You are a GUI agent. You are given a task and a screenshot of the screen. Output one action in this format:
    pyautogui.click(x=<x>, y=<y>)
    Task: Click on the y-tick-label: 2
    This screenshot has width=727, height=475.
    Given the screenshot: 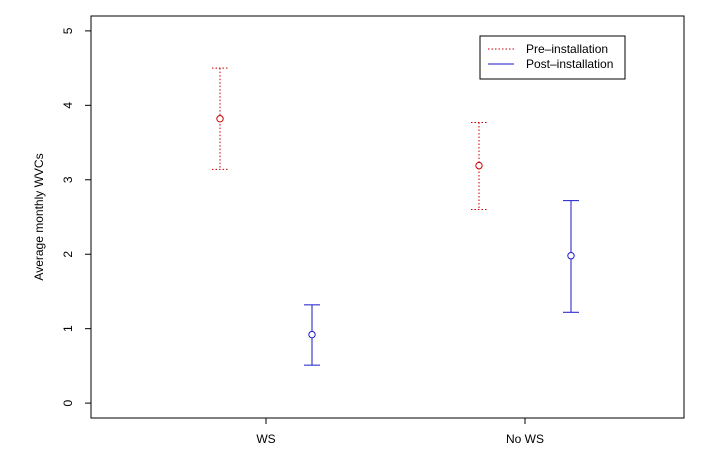 What is the action you would take?
    pyautogui.click(x=68, y=254)
    